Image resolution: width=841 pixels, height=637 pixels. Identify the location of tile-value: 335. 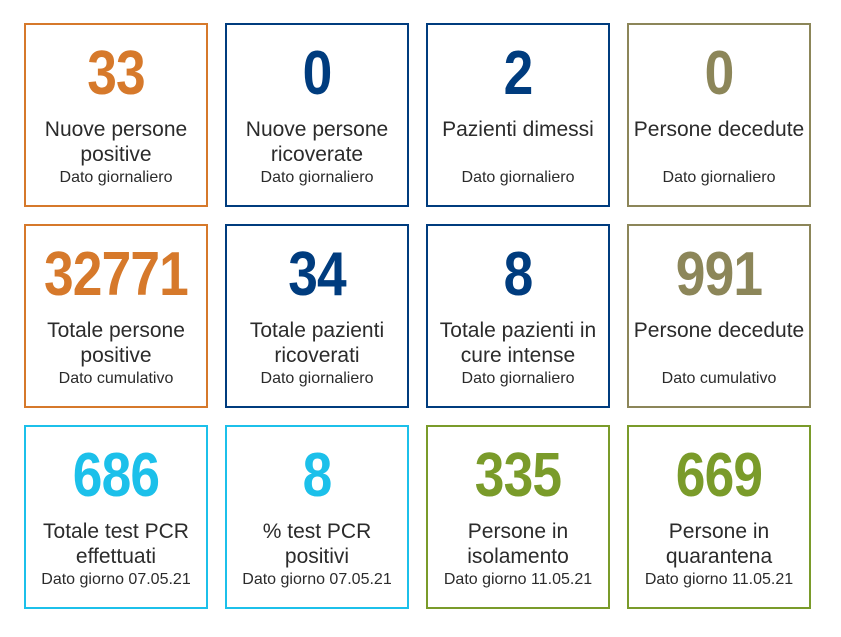
(518, 475).